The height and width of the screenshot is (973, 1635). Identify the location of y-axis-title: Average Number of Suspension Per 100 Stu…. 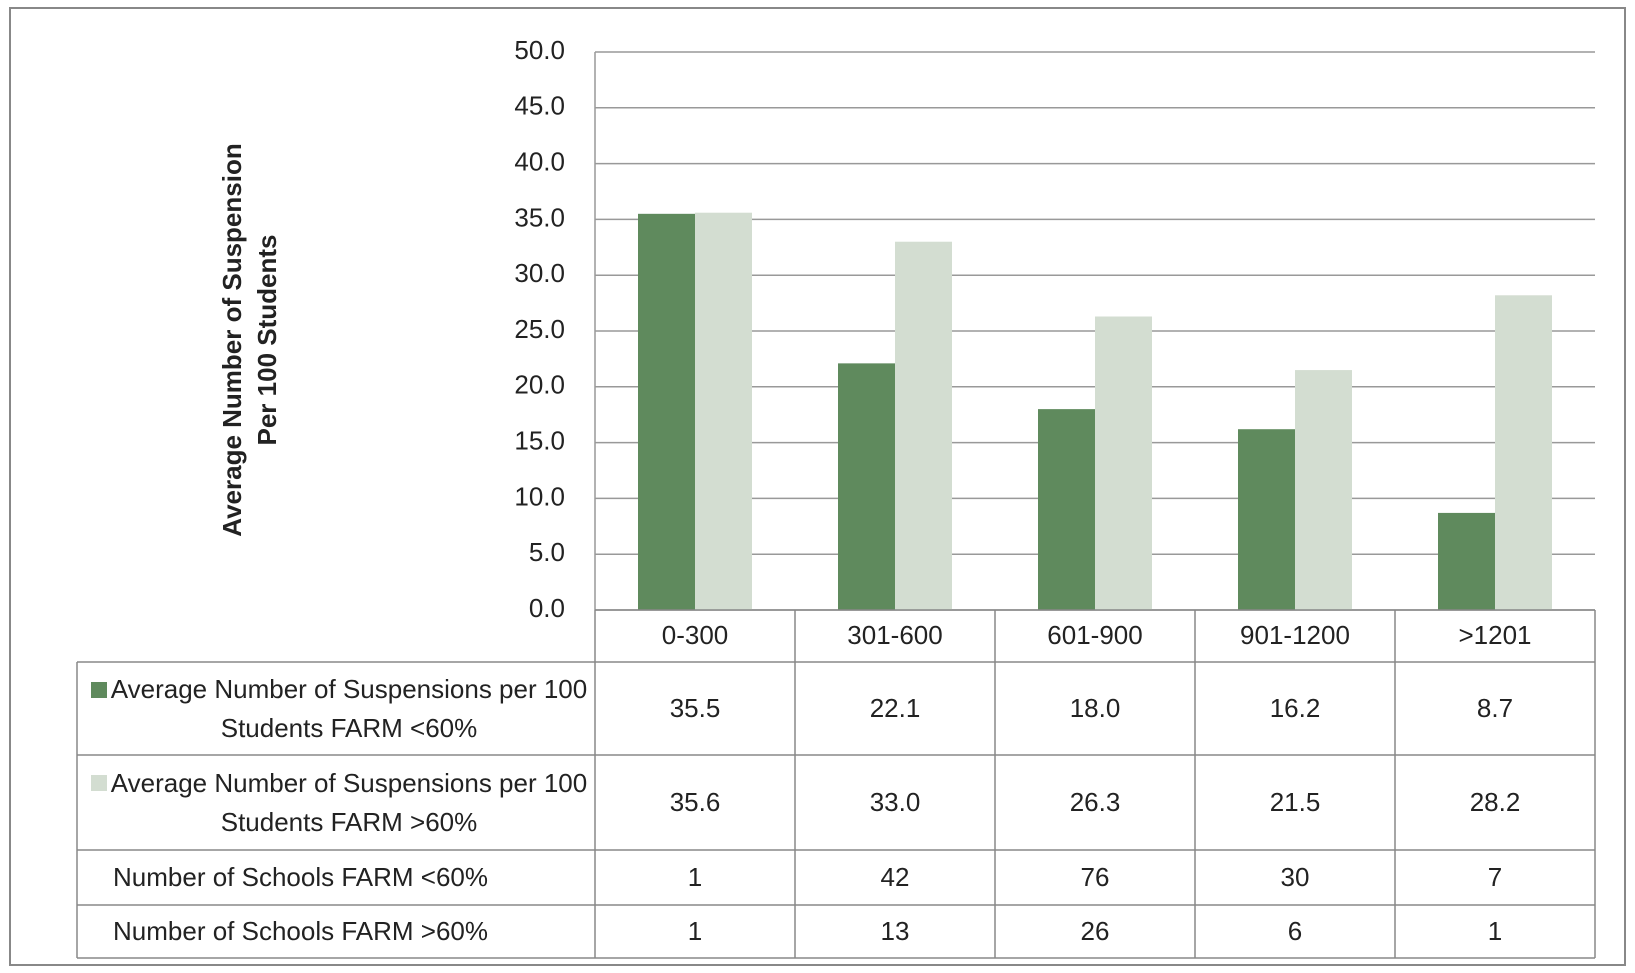
(249, 340).